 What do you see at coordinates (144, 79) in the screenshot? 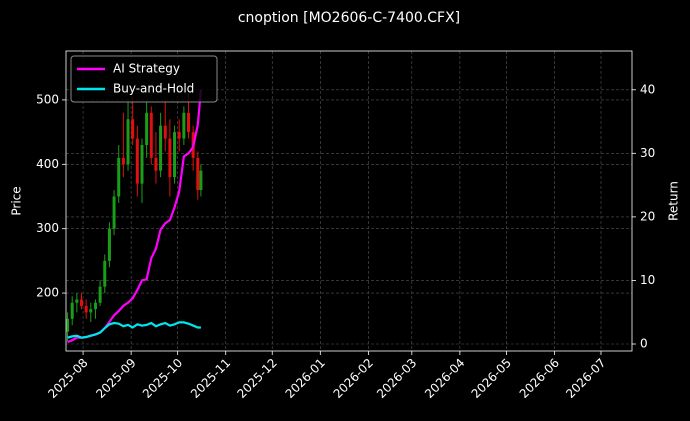
I see `legend-box` at bounding box center [144, 79].